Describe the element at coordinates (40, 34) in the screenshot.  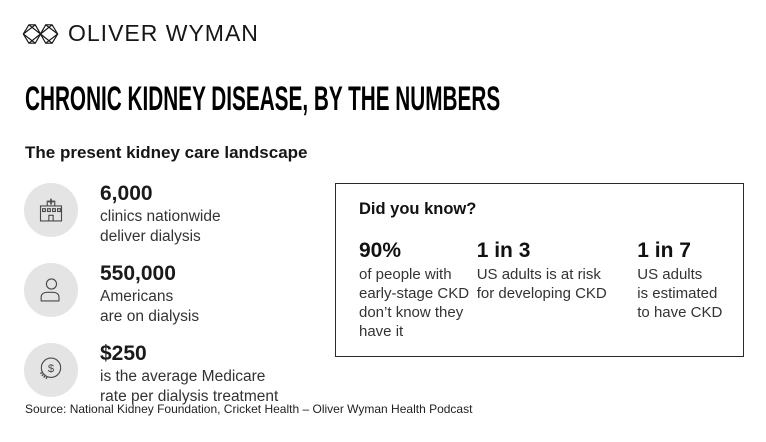
I see `oliver-wyman-logo-icon` at that location.